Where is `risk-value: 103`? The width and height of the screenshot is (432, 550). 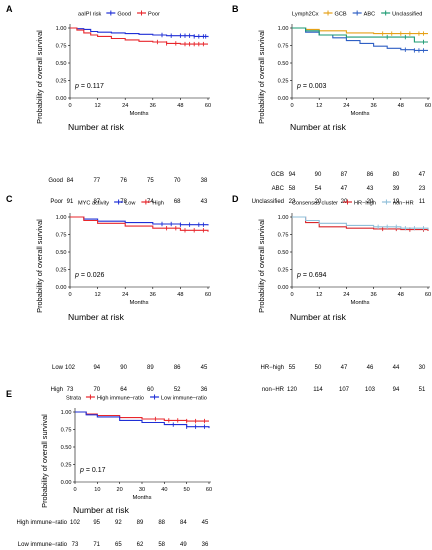 risk-value: 103 is located at coordinates (370, 390).